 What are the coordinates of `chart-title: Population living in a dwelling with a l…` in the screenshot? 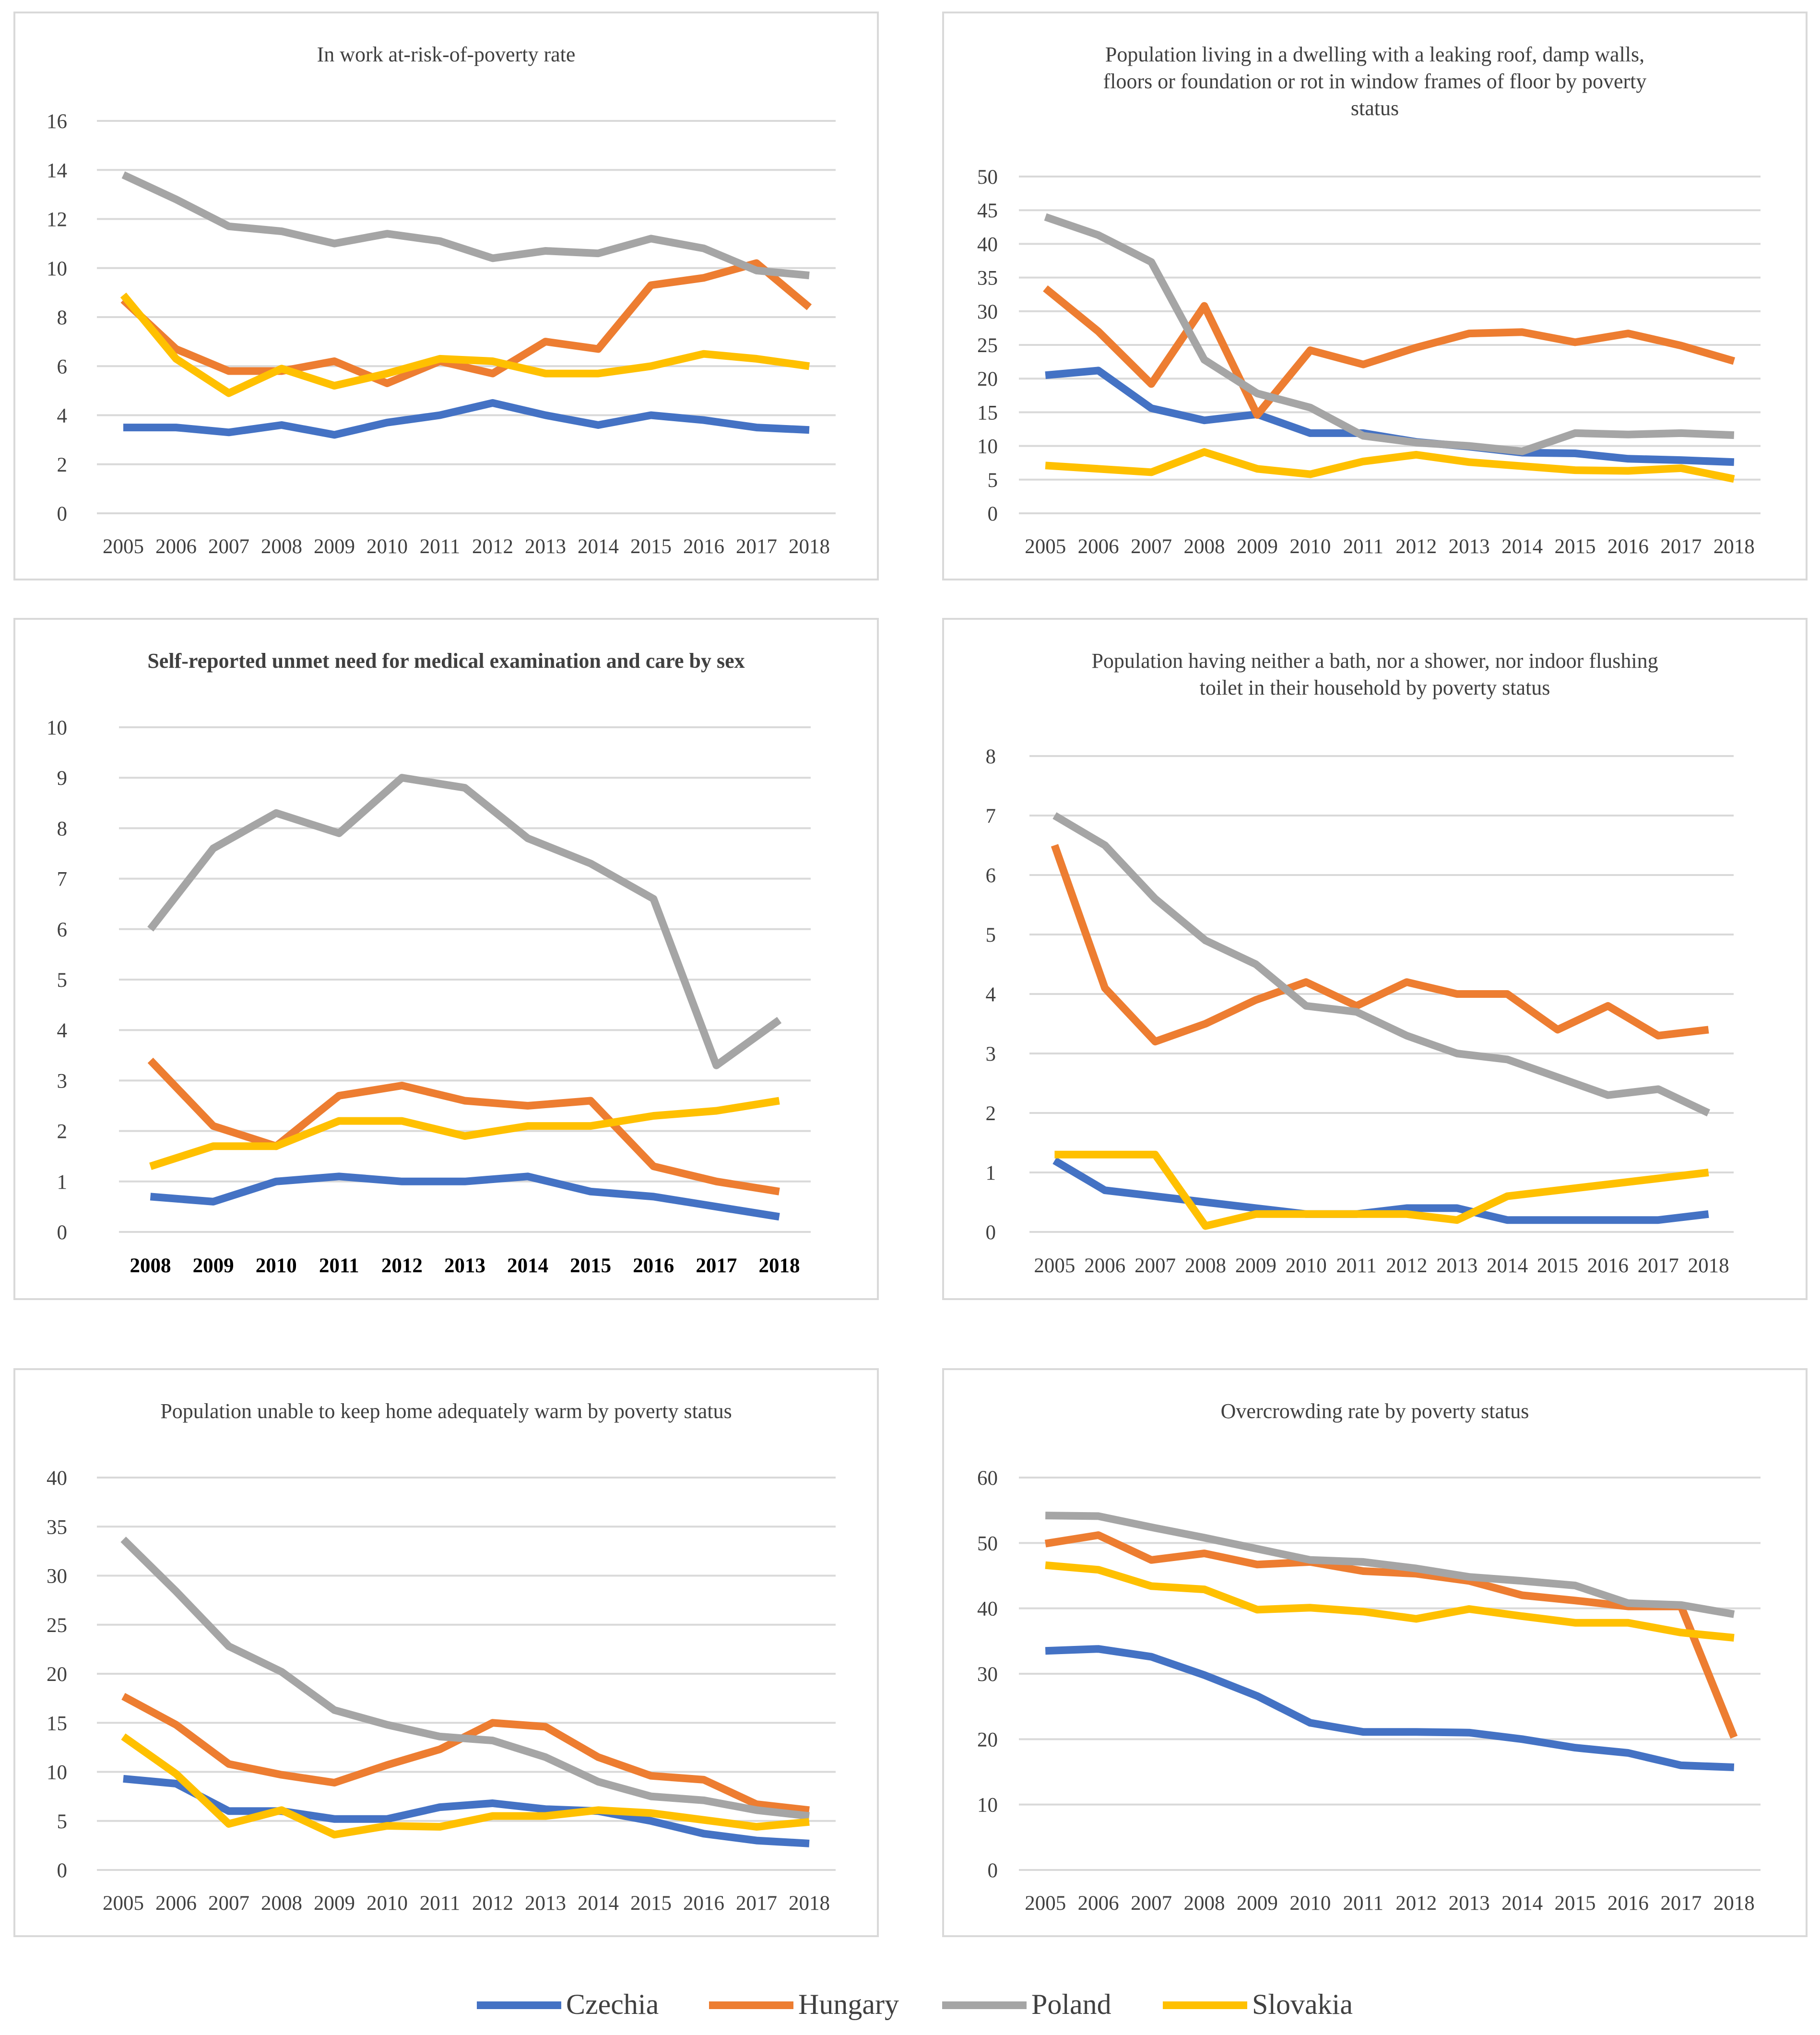 It's located at (1374, 54).